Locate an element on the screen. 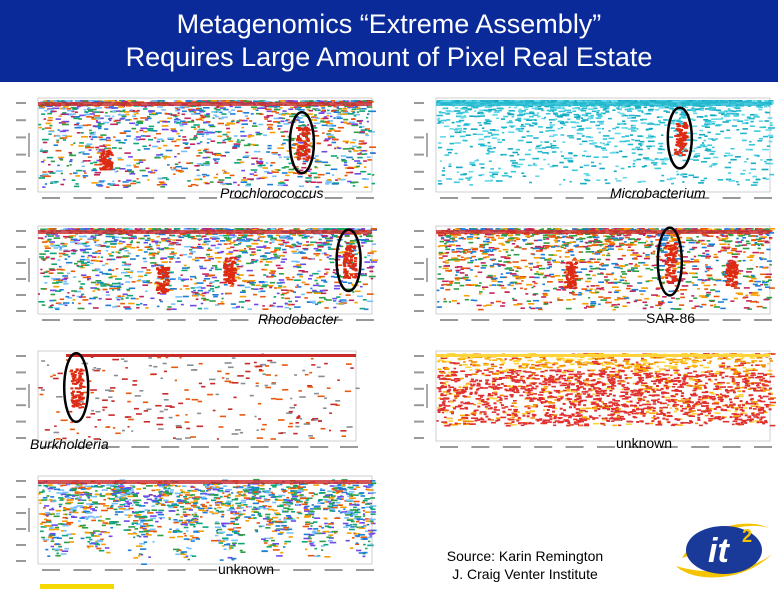 This screenshot has width=778, height=591. source-line-1: Source: Karin Remington is located at coordinates (525, 556).